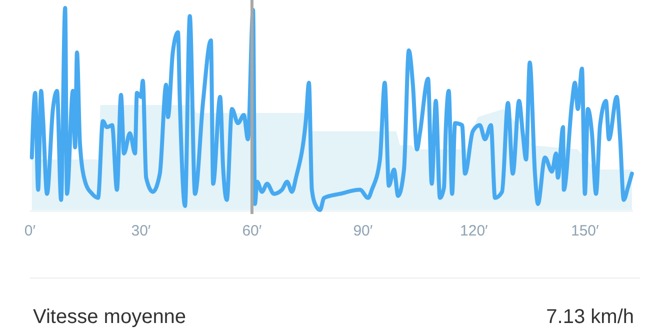  What do you see at coordinates (109, 317) in the screenshot?
I see `text: Vitesse moyenne` at bounding box center [109, 317].